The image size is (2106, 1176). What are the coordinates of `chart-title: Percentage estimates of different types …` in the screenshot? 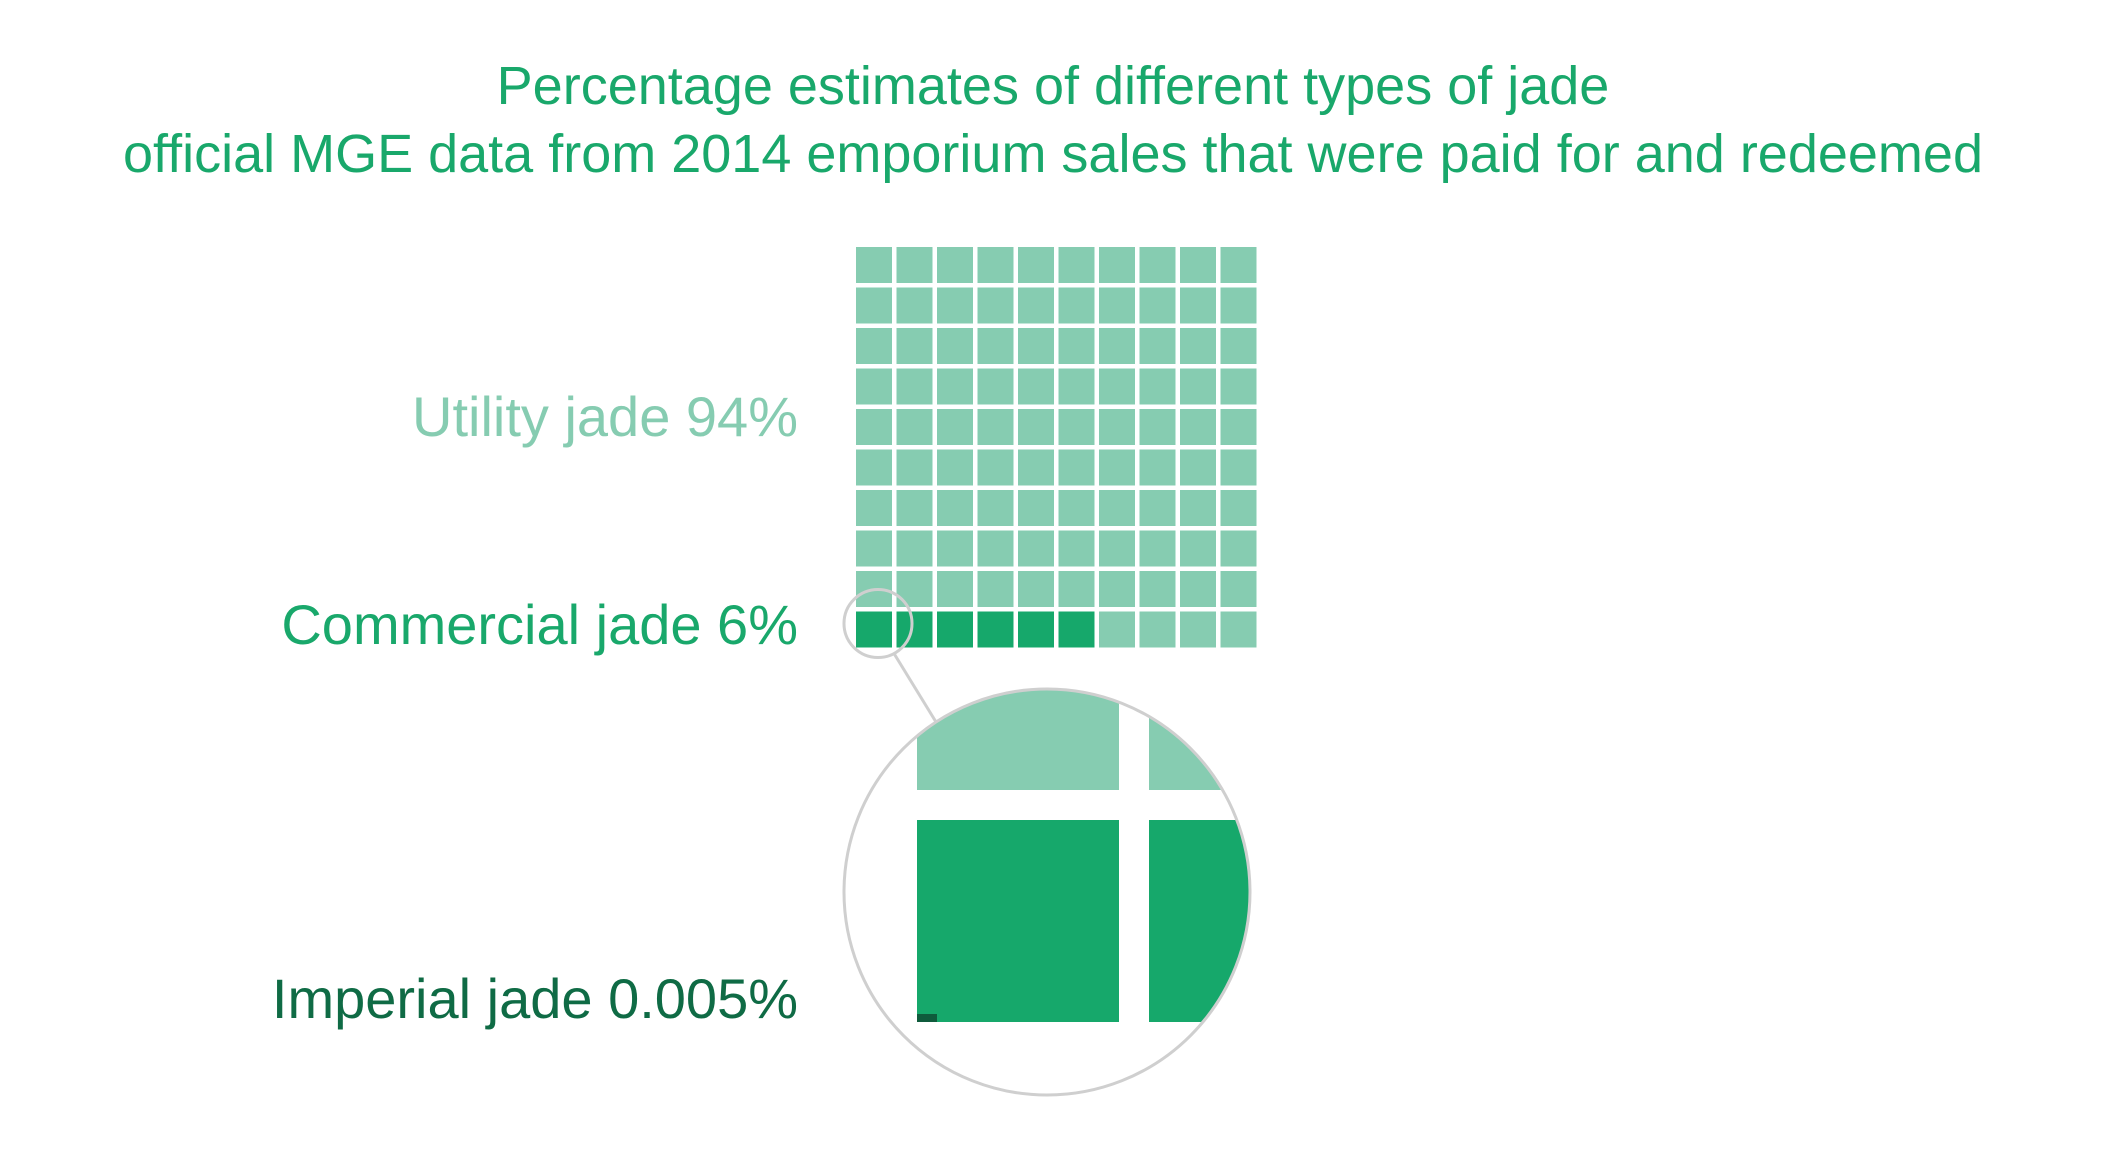 It's located at (1053, 86).